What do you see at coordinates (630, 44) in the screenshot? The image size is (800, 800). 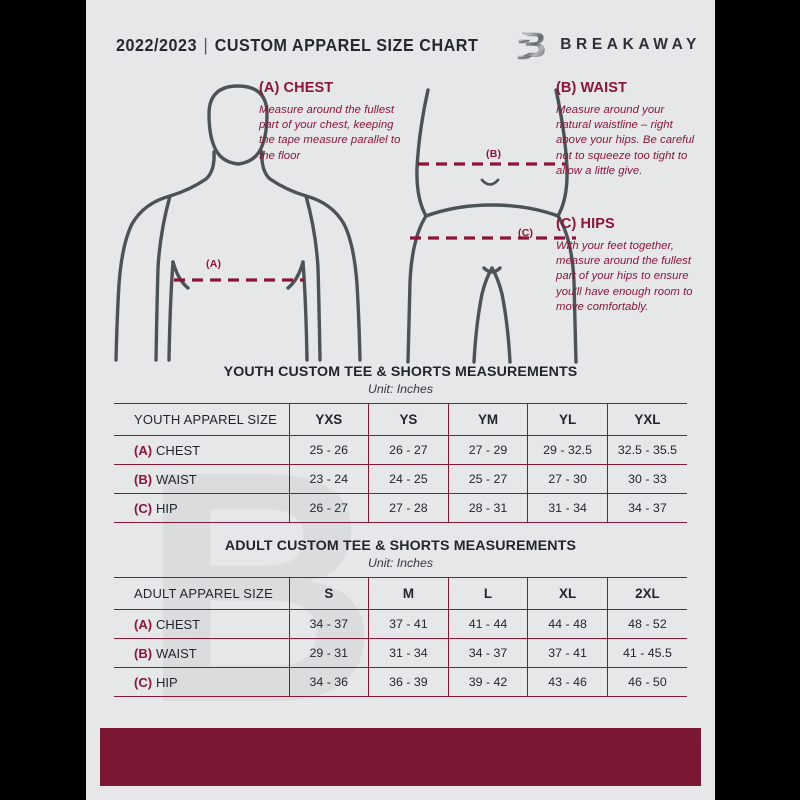 I see `brand-name: BREAKAWAY` at bounding box center [630, 44].